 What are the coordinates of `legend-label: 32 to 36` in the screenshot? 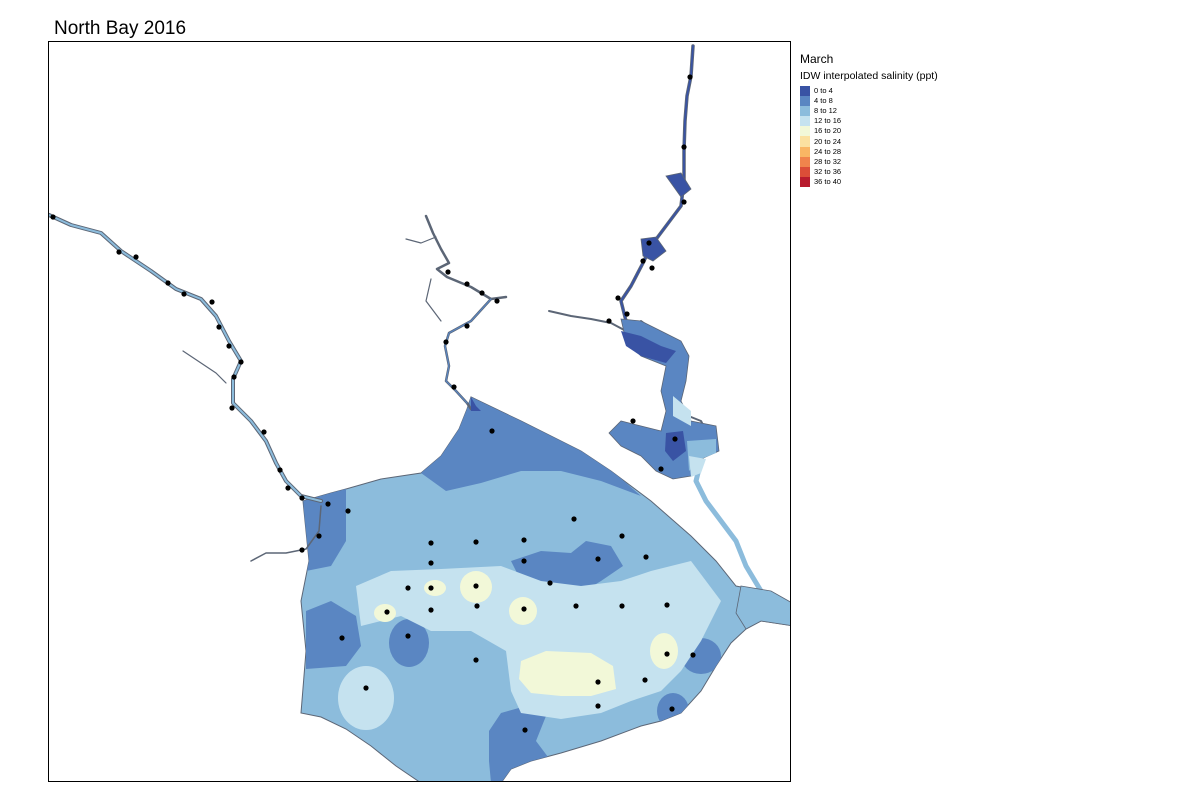 It's located at (828, 171).